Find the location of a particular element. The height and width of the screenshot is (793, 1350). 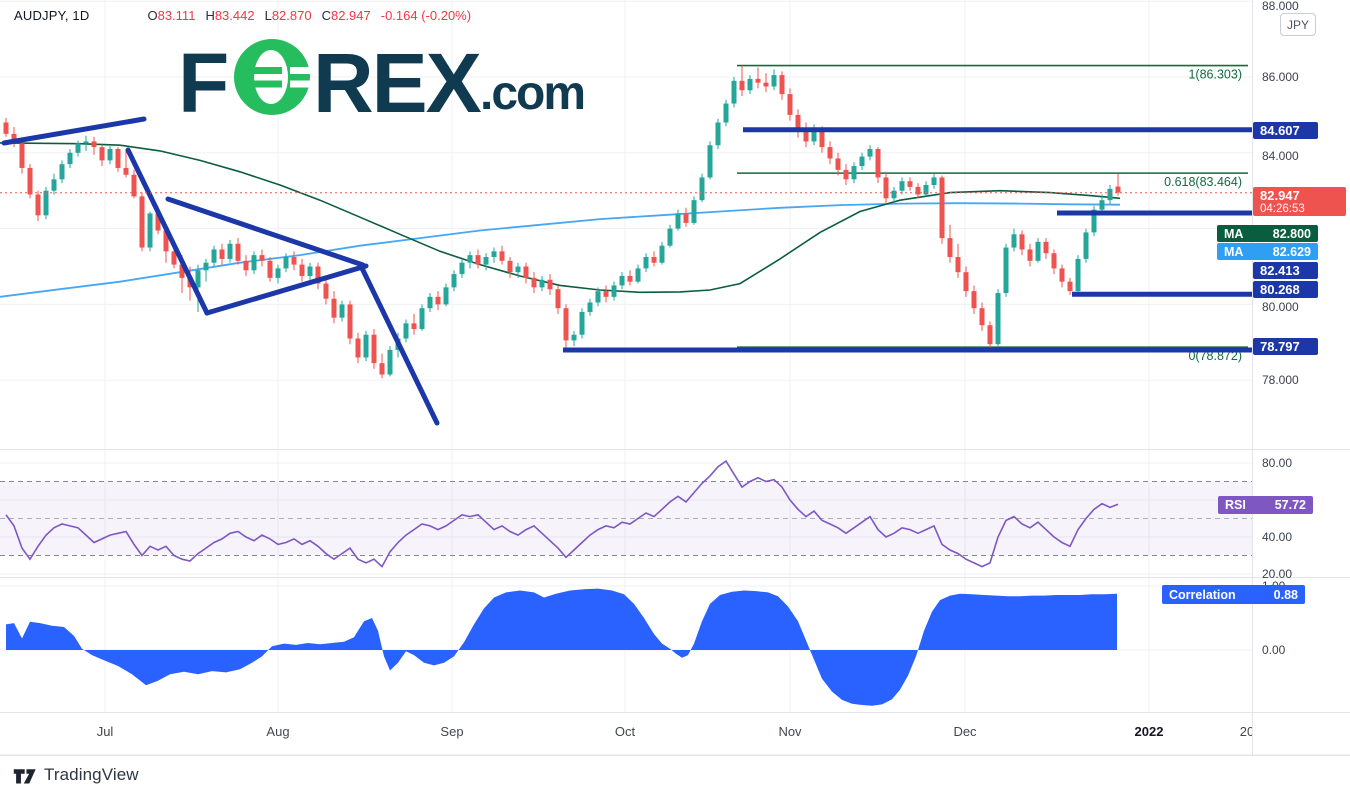

last-price-value: 82.947 is located at coordinates (1280, 195).